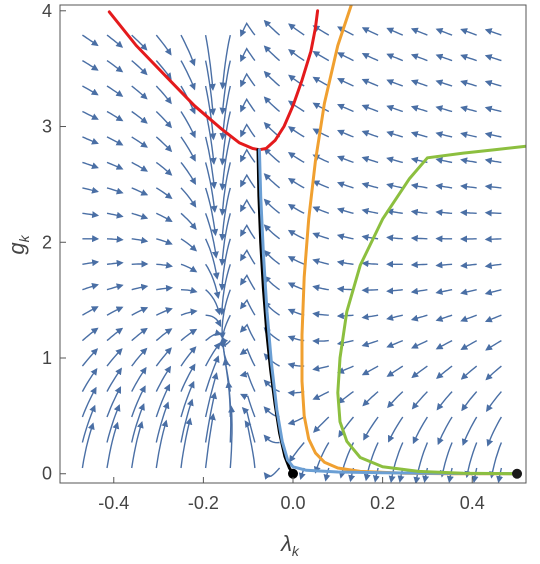  I want to click on y-axis-title-main: g, so click(16, 248).